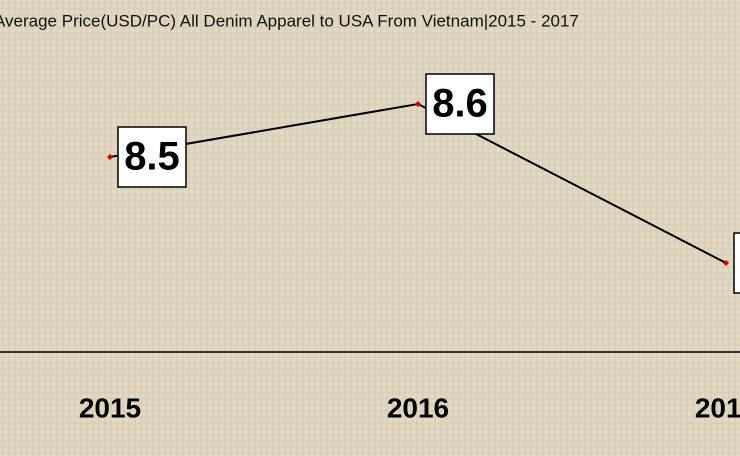 The width and height of the screenshot is (740, 456). What do you see at coordinates (110, 407) in the screenshot?
I see `x-tick-label: 2015` at bounding box center [110, 407].